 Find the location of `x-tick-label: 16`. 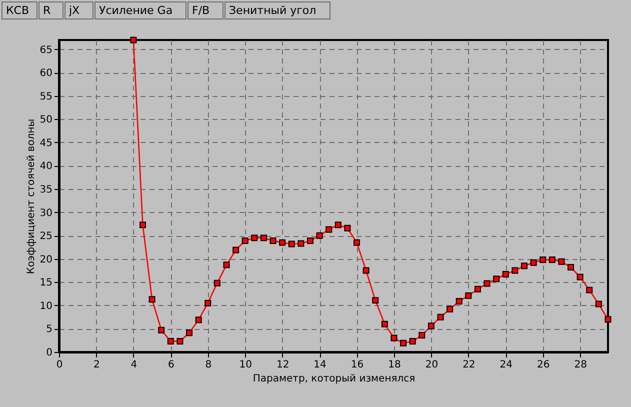

x-tick-label: 16 is located at coordinates (357, 365).